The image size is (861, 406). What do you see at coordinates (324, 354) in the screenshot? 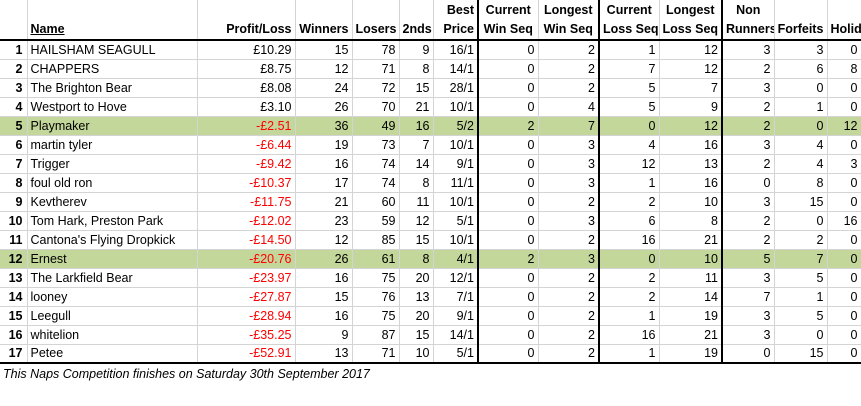
I see `cell-winners: 13` at bounding box center [324, 354].